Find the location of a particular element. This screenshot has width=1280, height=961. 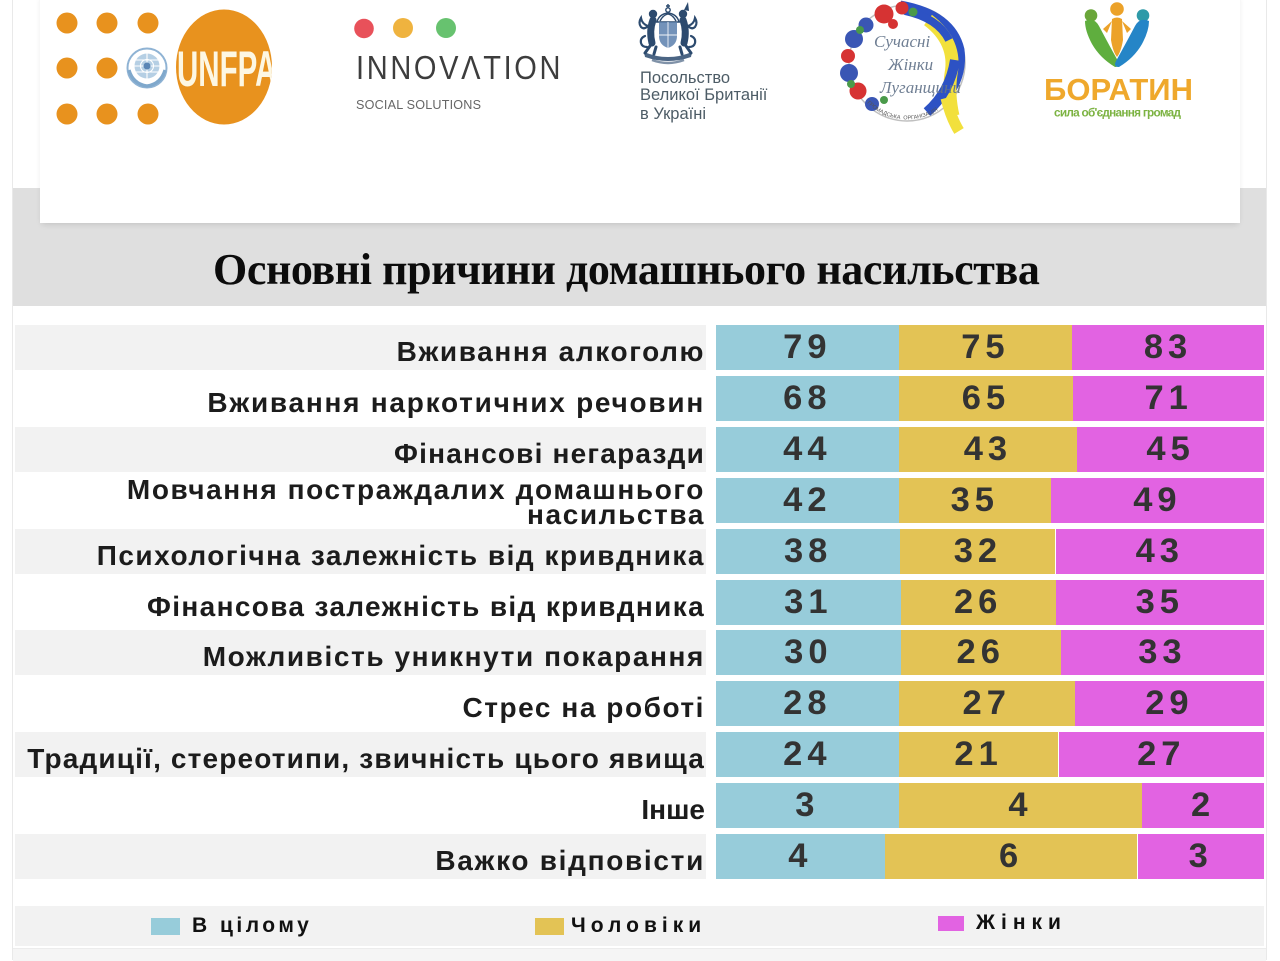

svg-text: БОРАТИН is located at coordinates (1118, 89).